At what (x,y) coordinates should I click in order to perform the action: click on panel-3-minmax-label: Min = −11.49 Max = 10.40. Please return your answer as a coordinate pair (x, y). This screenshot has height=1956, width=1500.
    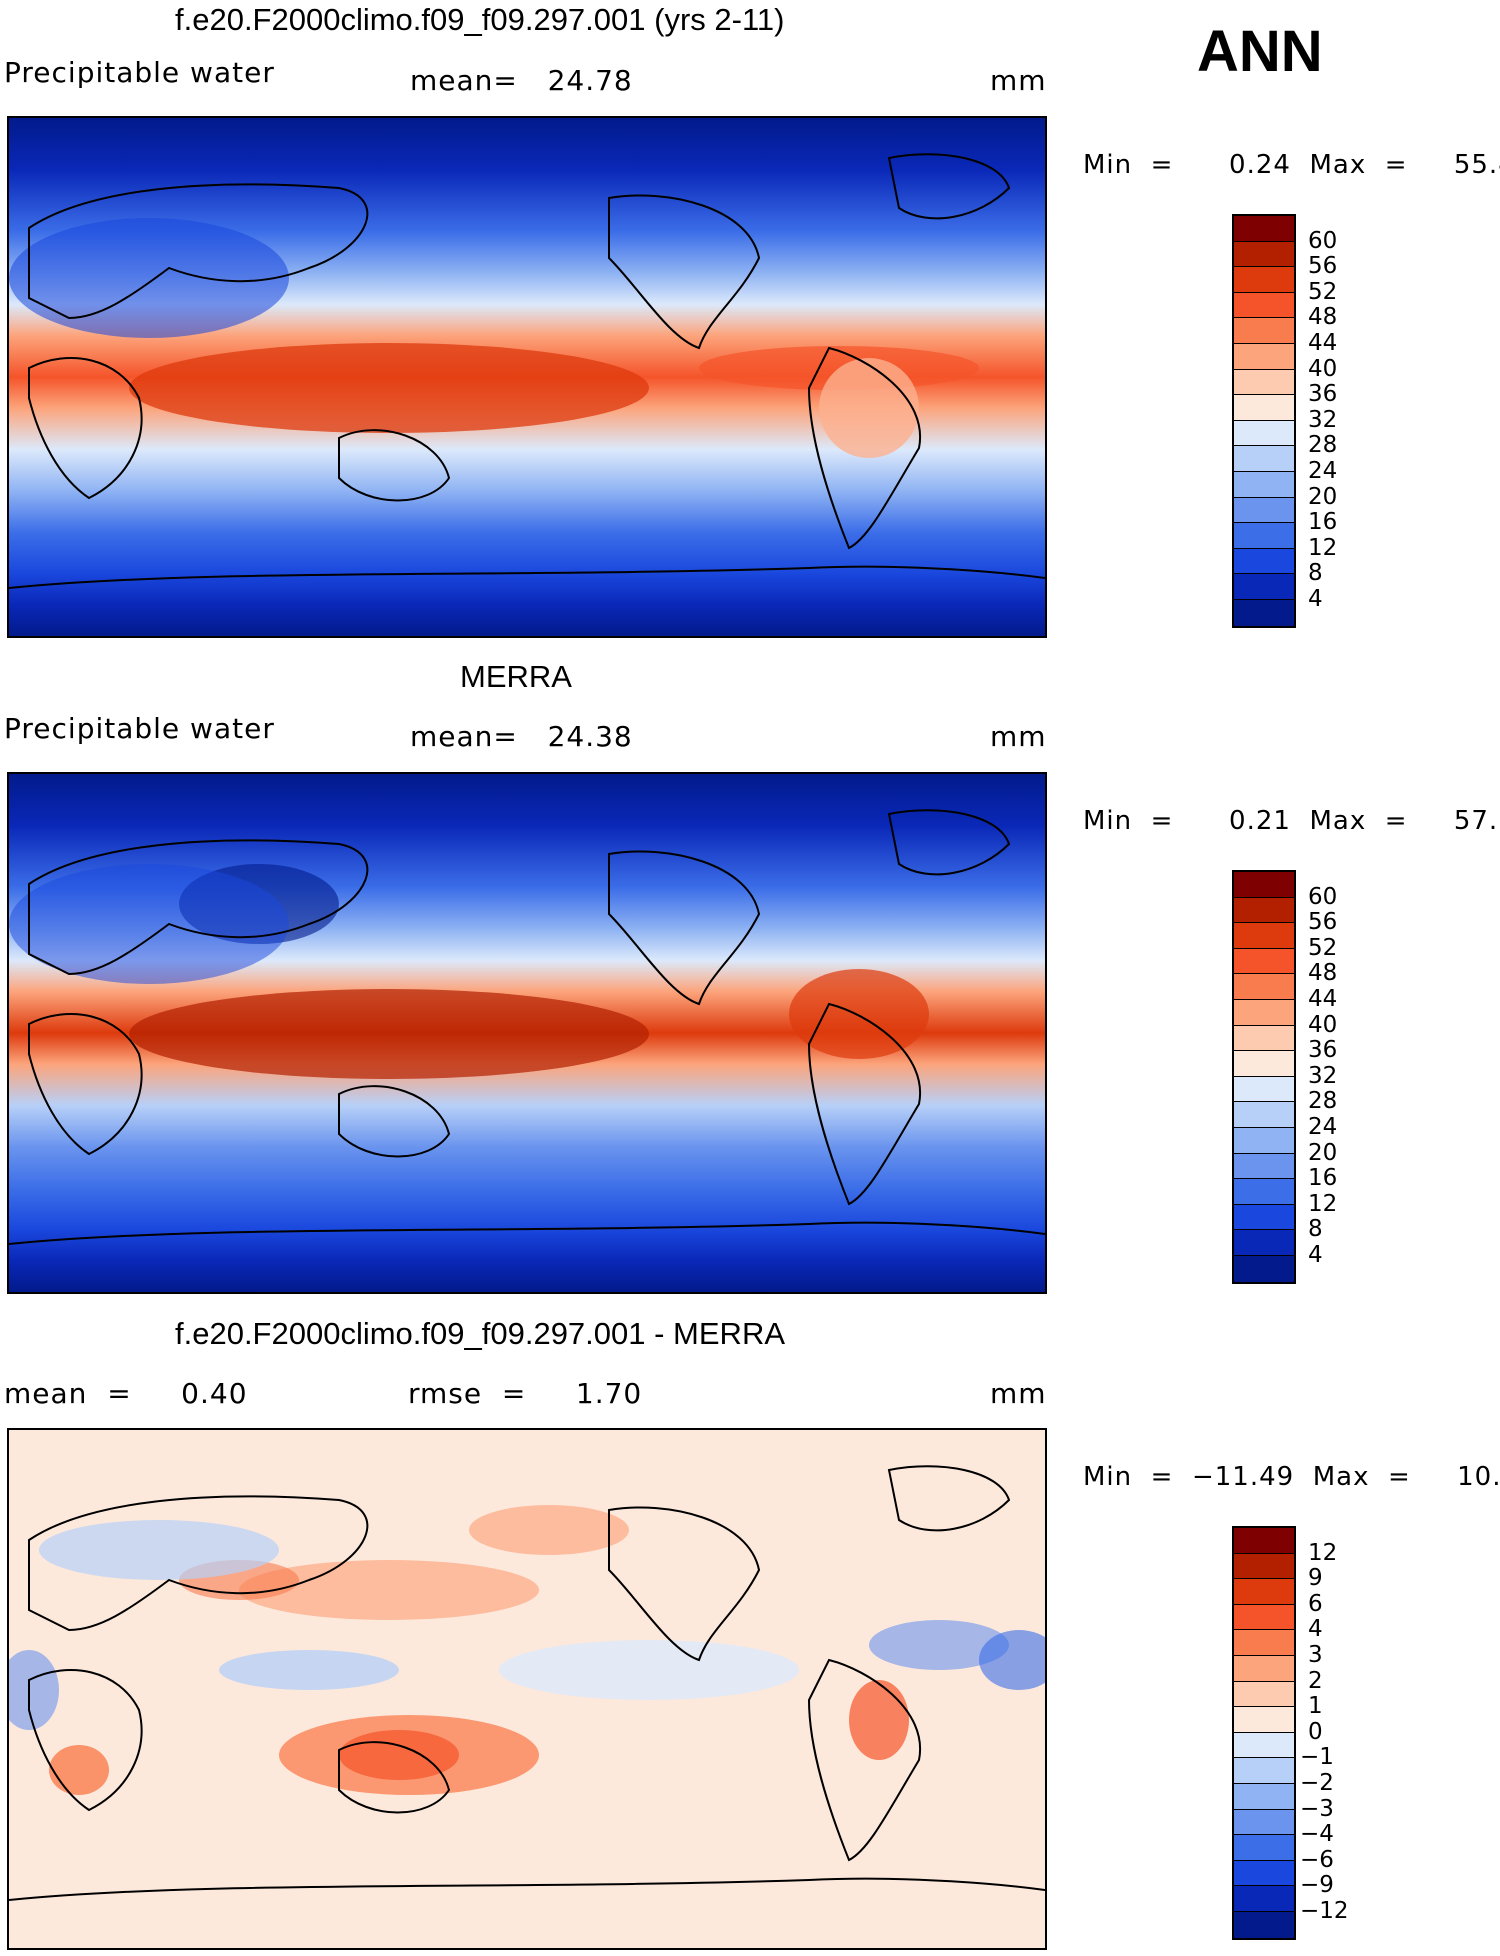
    Looking at the image, I should click on (1291, 1477).